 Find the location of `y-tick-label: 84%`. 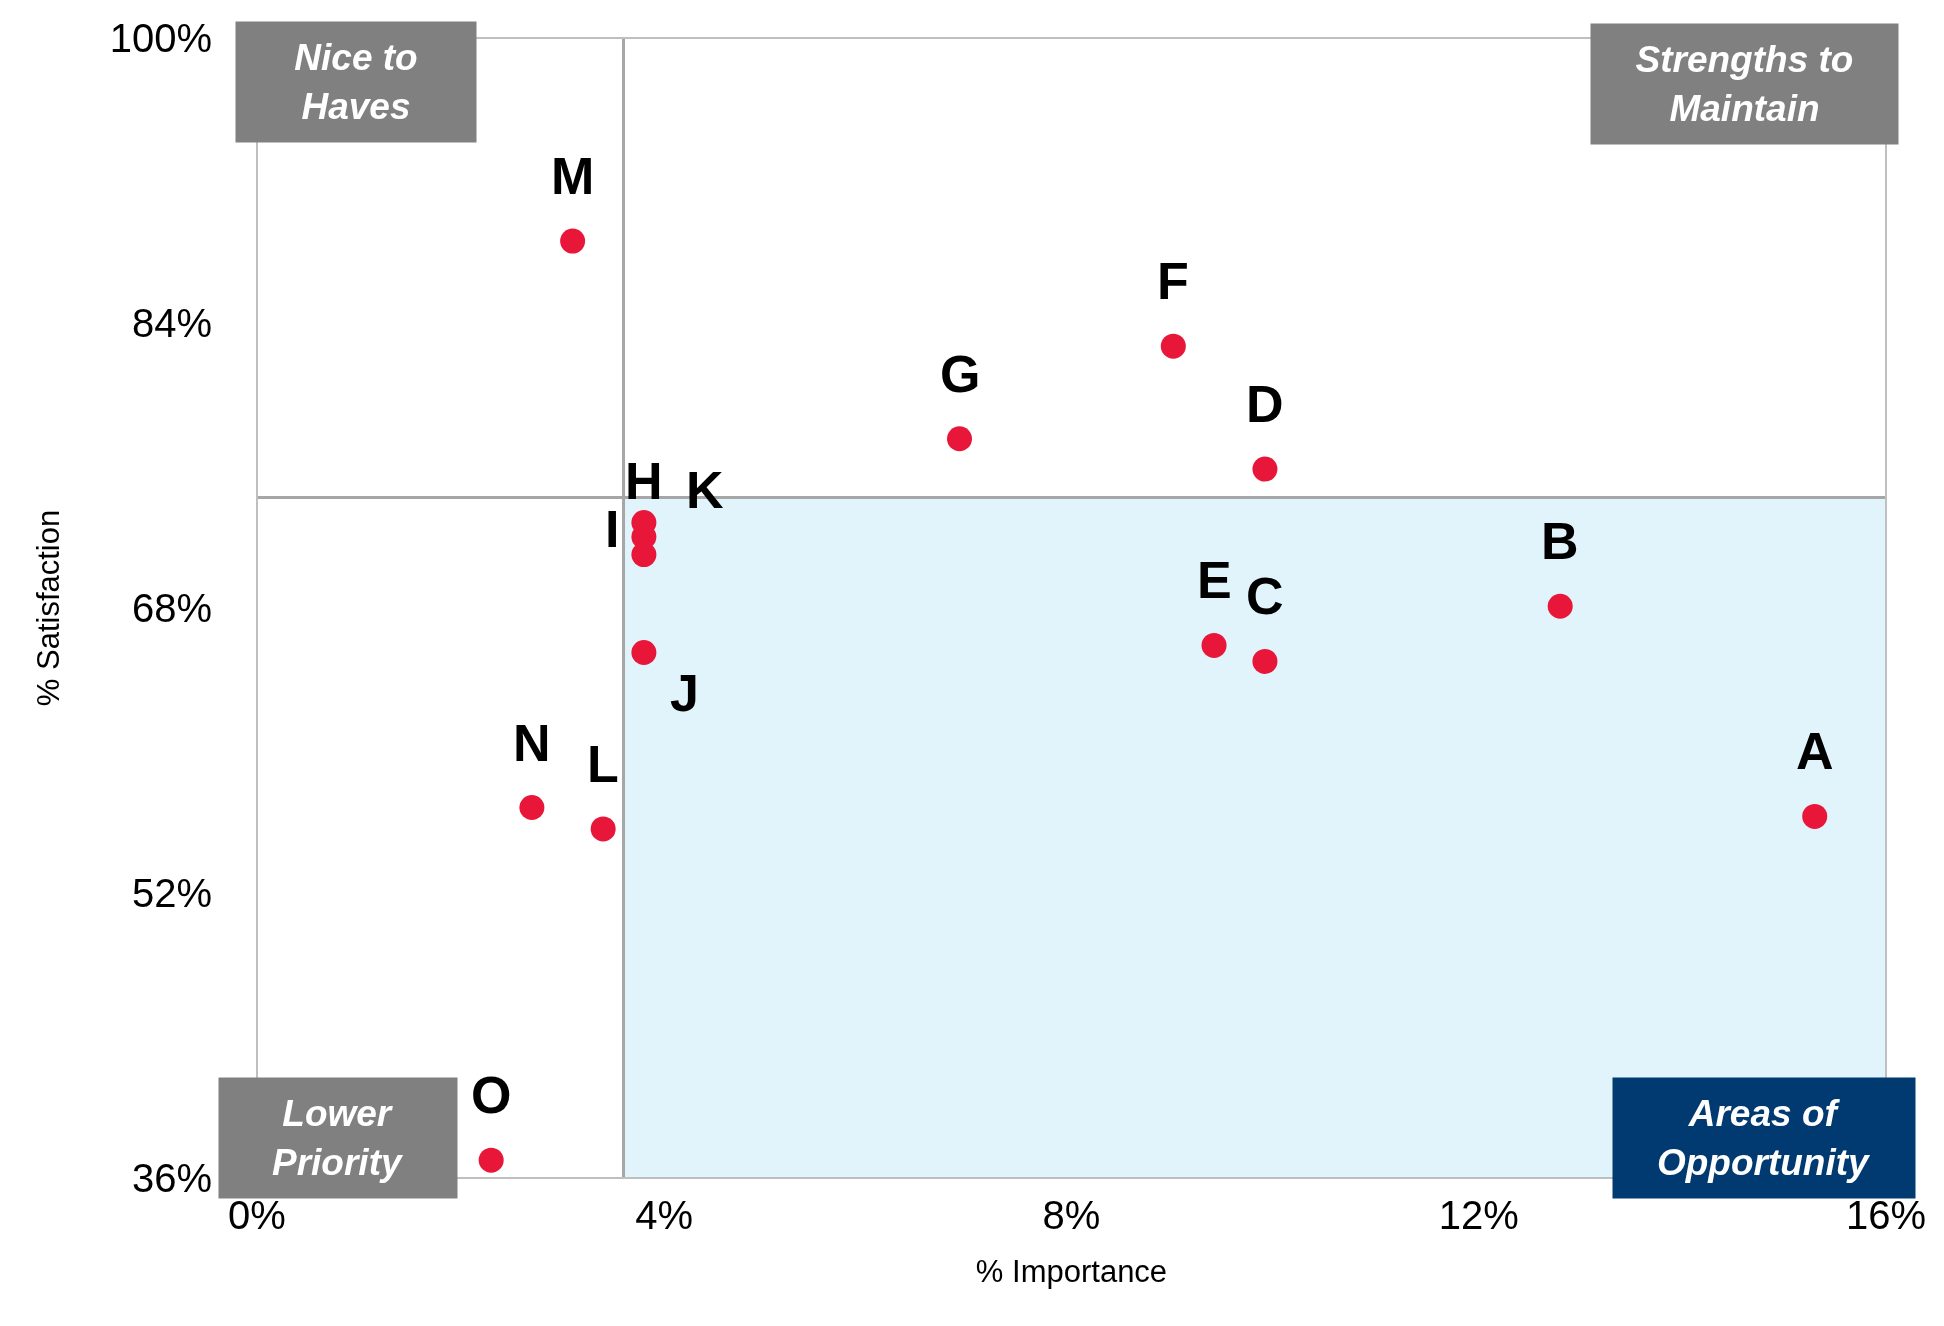

y-tick-label: 84% is located at coordinates (171, 323).